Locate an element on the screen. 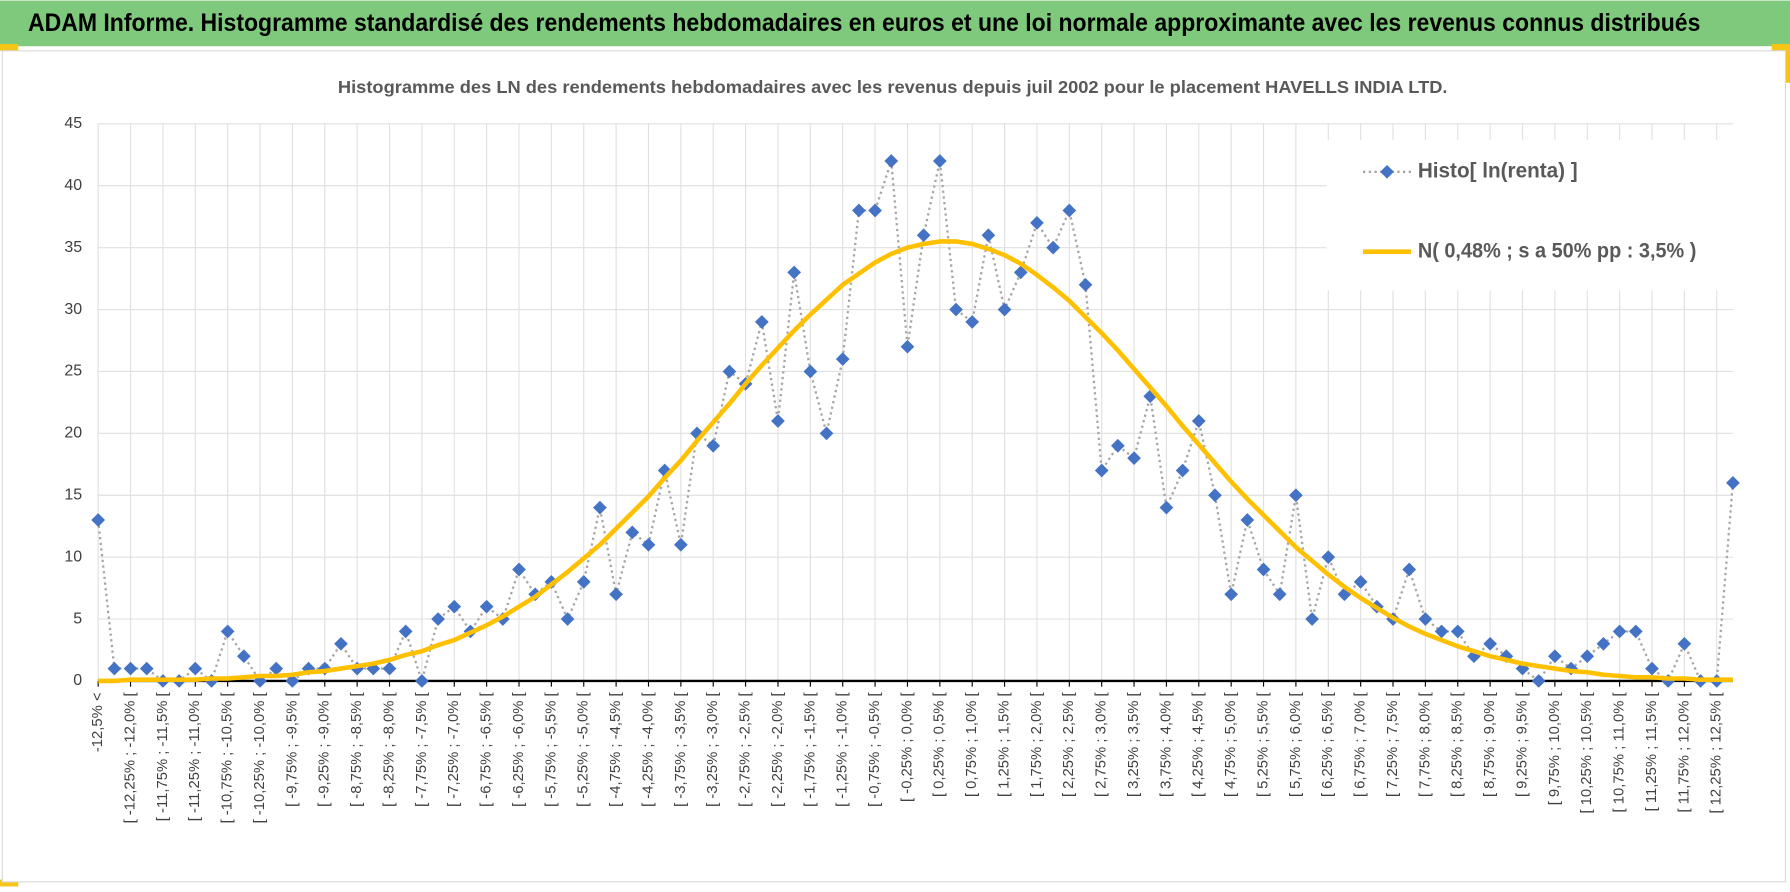 The width and height of the screenshot is (1790, 892). x-tick-label: [ 1,75% ; 2,0% [ is located at coordinates (1037, 744).